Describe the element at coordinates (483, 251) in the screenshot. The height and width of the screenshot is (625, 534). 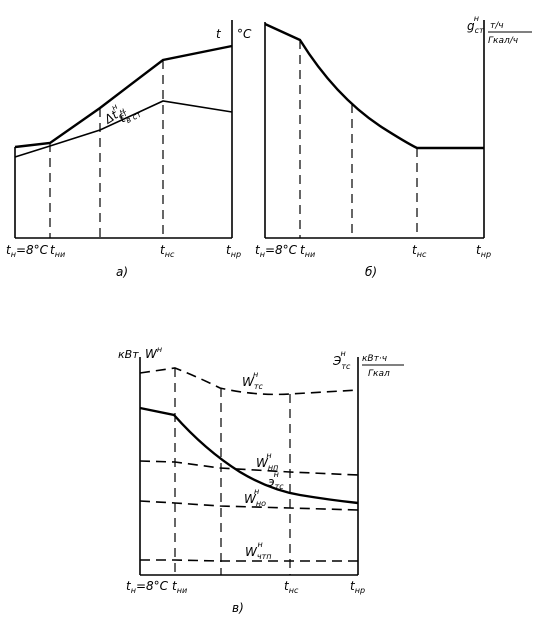
I see `panel-b-tick-tnr: tнр` at that location.